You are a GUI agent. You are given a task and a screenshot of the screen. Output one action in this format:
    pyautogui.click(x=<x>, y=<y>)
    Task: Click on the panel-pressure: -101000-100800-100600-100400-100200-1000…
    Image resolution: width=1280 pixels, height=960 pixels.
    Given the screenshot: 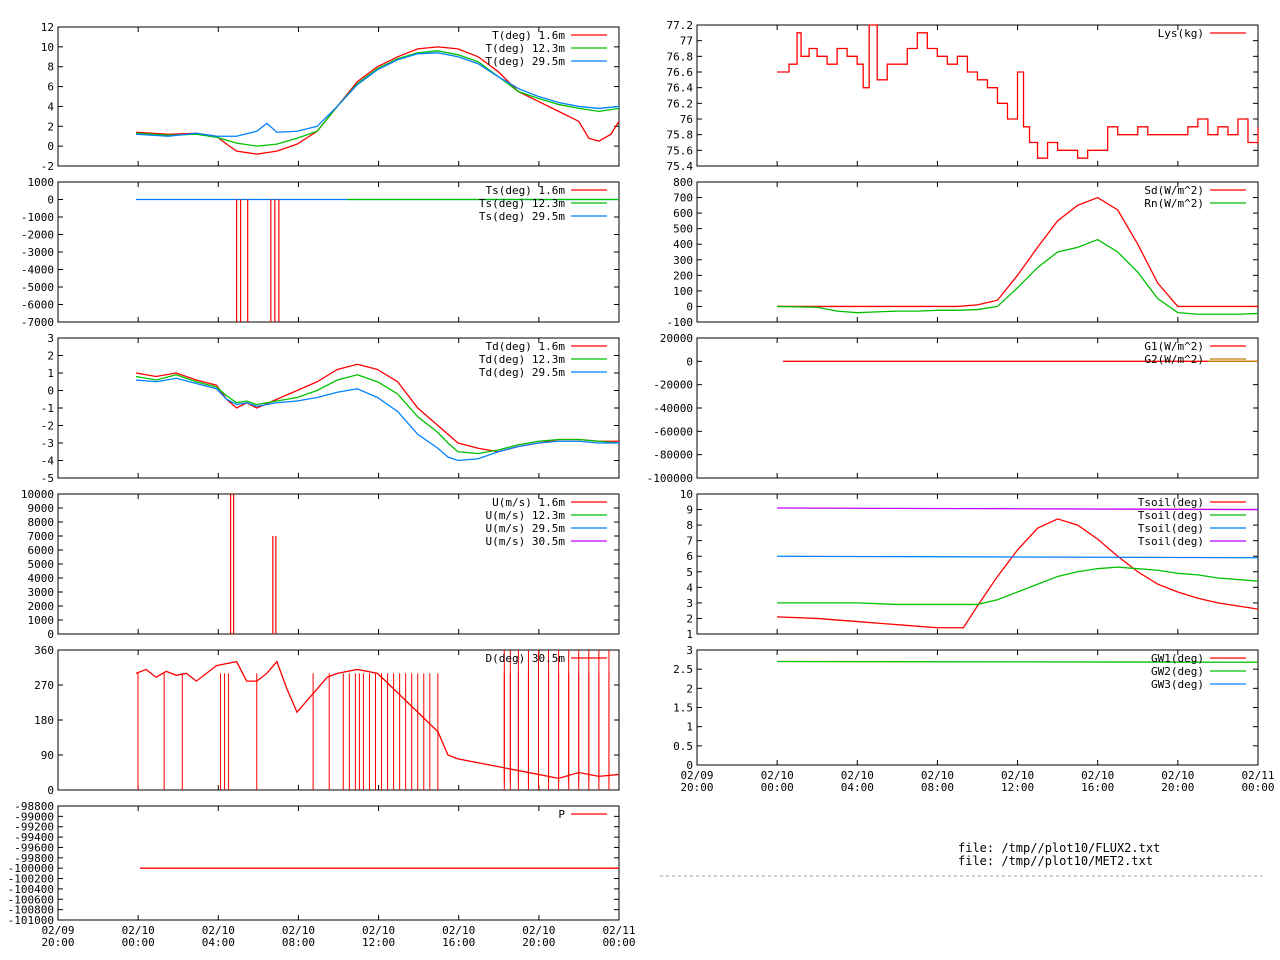 What is the action you would take?
    pyautogui.click(x=322, y=874)
    